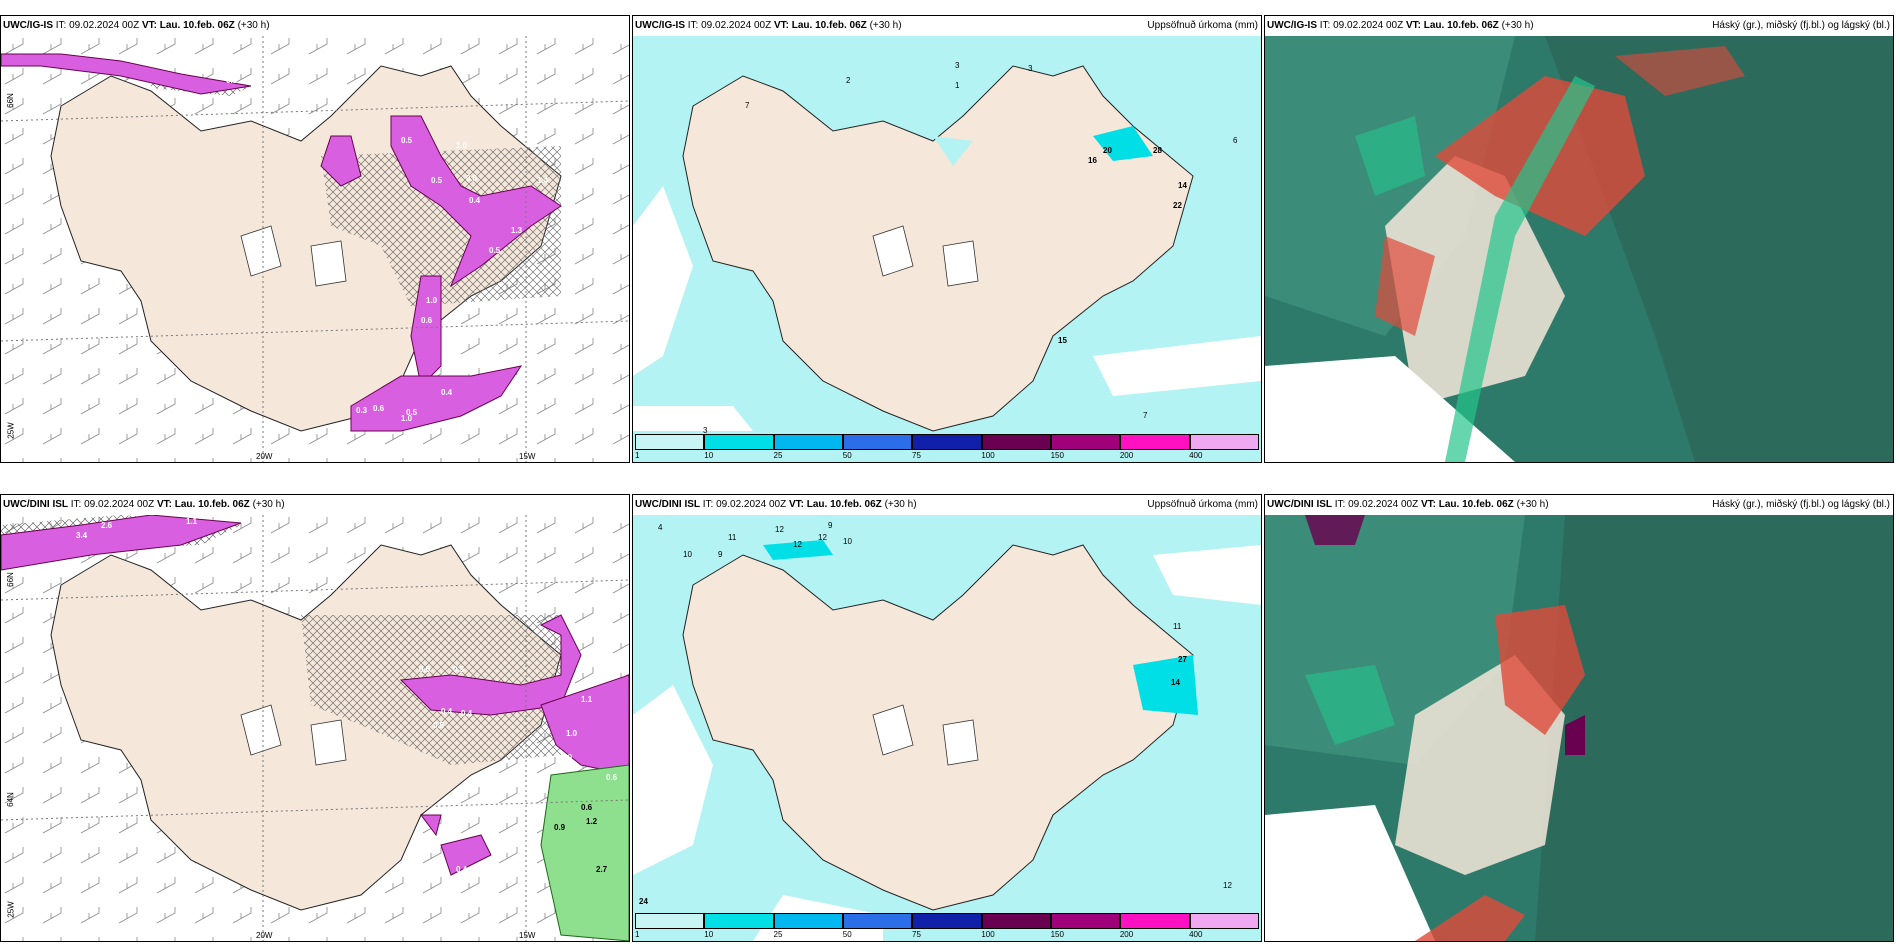 The height and width of the screenshot is (950, 1900). Describe the element at coordinates (587, 699) in the screenshot. I see `value-label: 1.1` at that location.